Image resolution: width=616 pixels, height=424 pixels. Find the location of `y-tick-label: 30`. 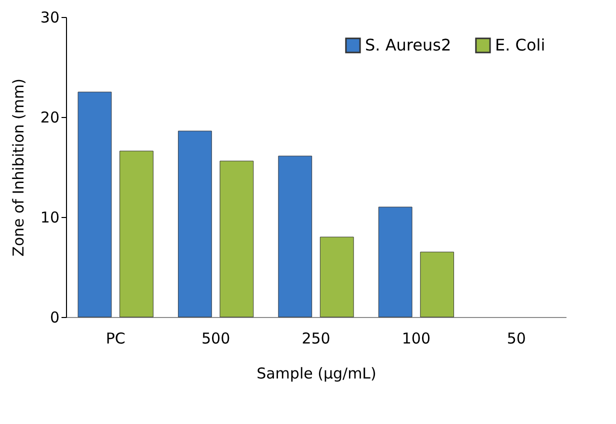

y-tick-label: 30 is located at coordinates (50, 17).